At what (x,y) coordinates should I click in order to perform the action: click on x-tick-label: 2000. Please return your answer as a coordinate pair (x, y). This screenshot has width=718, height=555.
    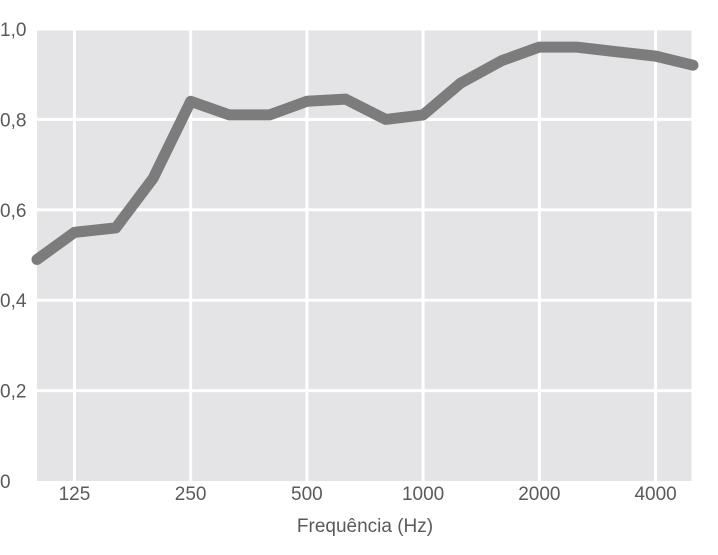
    Looking at the image, I should click on (539, 494).